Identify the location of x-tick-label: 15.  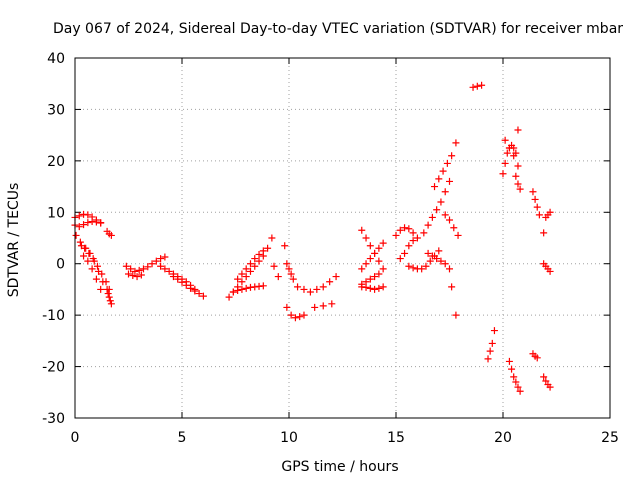
(396, 438).